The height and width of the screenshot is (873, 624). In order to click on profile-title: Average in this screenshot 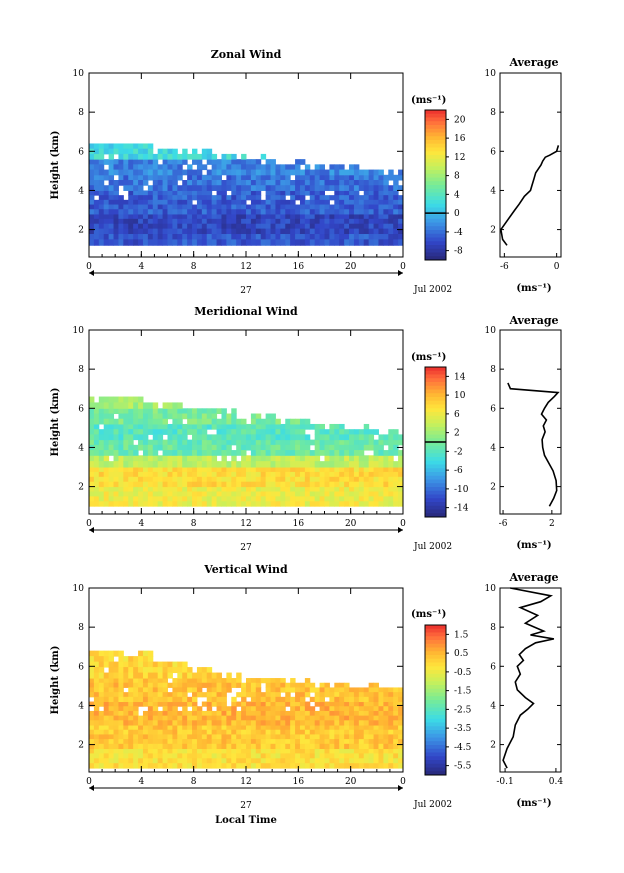, I will do `click(533, 577)`.